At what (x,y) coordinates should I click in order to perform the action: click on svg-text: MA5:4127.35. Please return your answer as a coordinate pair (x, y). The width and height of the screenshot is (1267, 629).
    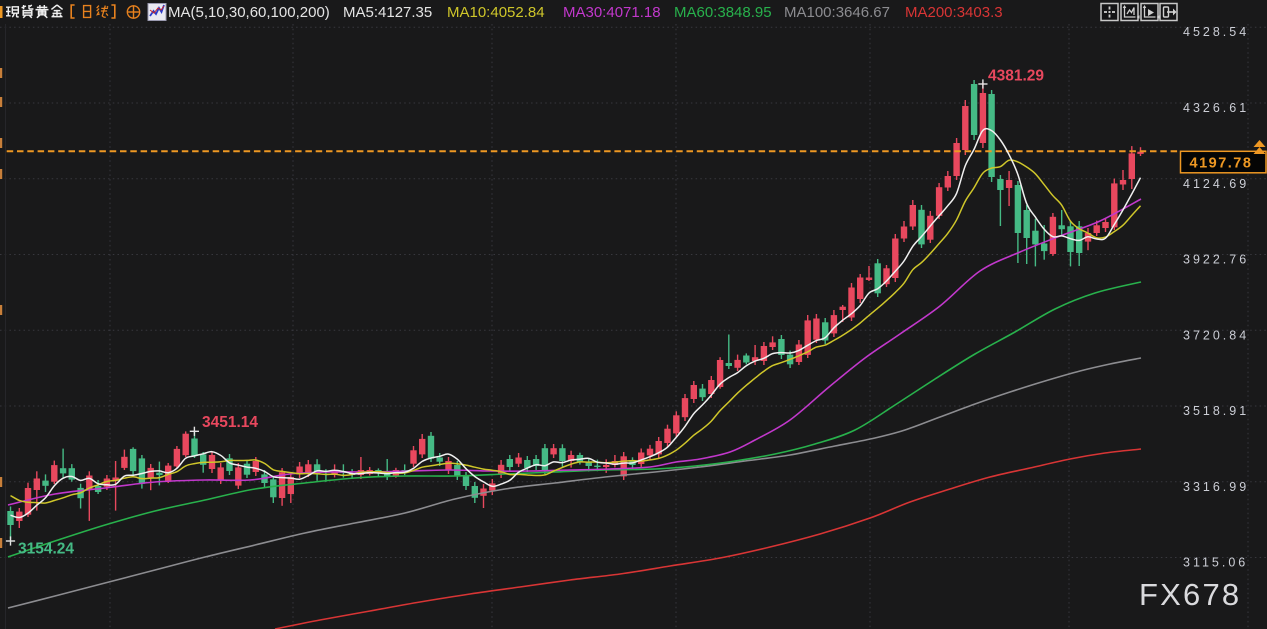
    Looking at the image, I should click on (387, 12).